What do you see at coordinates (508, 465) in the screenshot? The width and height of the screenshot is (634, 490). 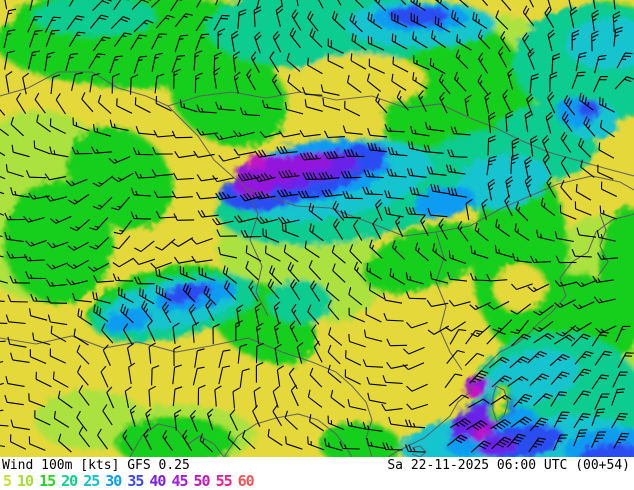 I see `map-datetime: Sa 22-11-2025 06:00 UTC (00+54)` at bounding box center [508, 465].